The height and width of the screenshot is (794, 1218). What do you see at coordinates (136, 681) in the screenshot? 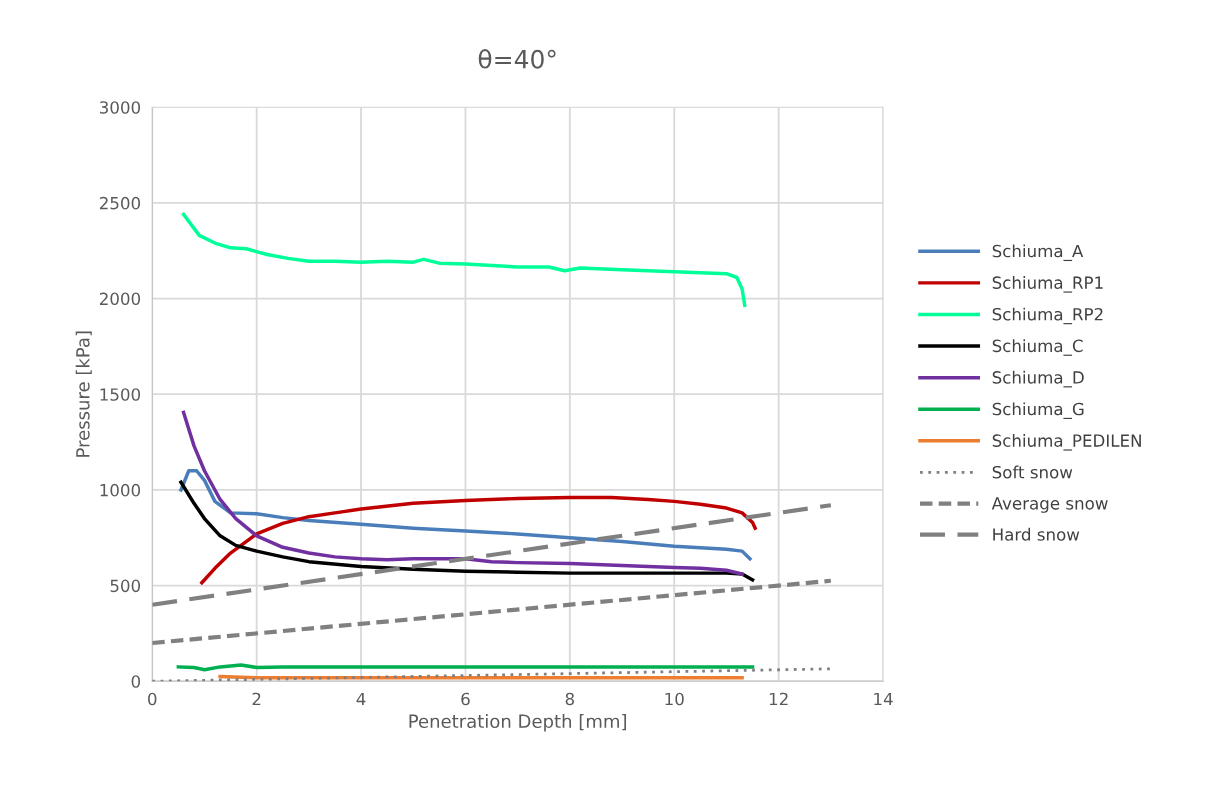
I see `y-tick-label: 0` at bounding box center [136, 681].